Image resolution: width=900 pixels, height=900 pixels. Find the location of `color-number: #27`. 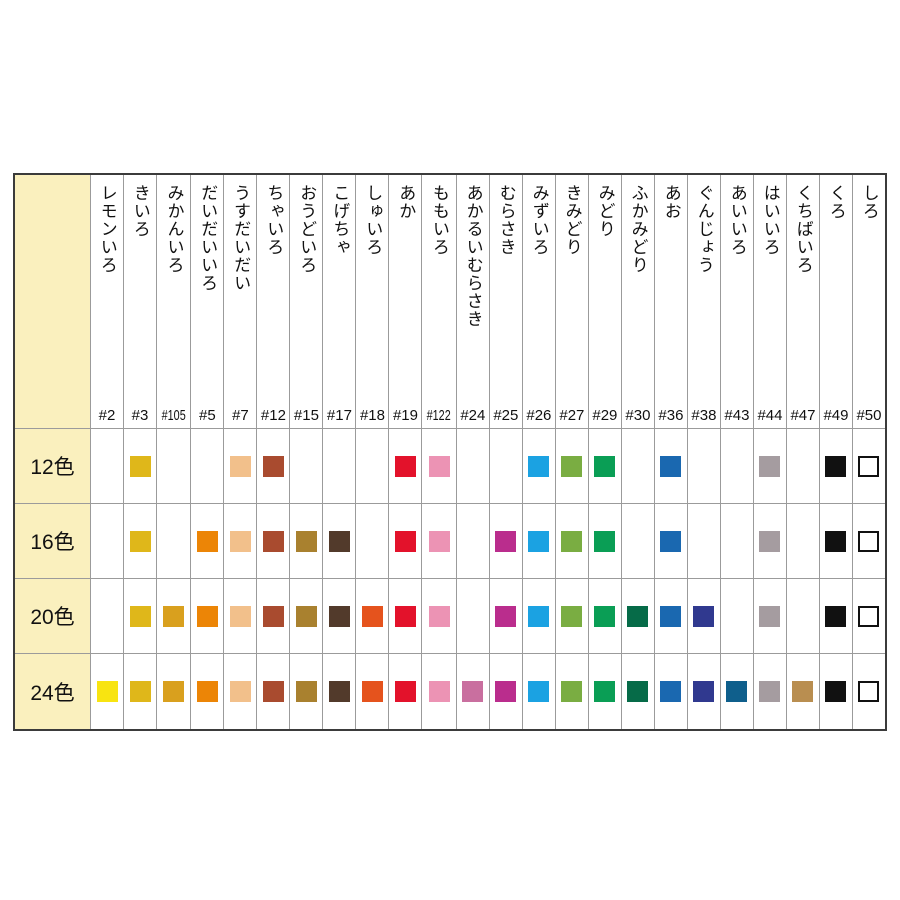

color-number: #27 is located at coordinates (572, 415).